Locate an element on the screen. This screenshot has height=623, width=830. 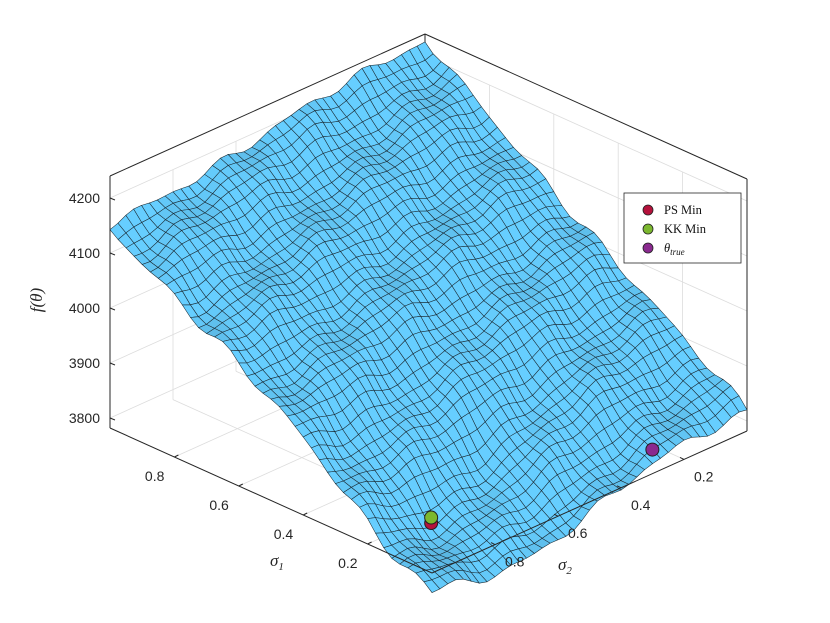
x-tick-label: 0.2 is located at coordinates (348, 563).